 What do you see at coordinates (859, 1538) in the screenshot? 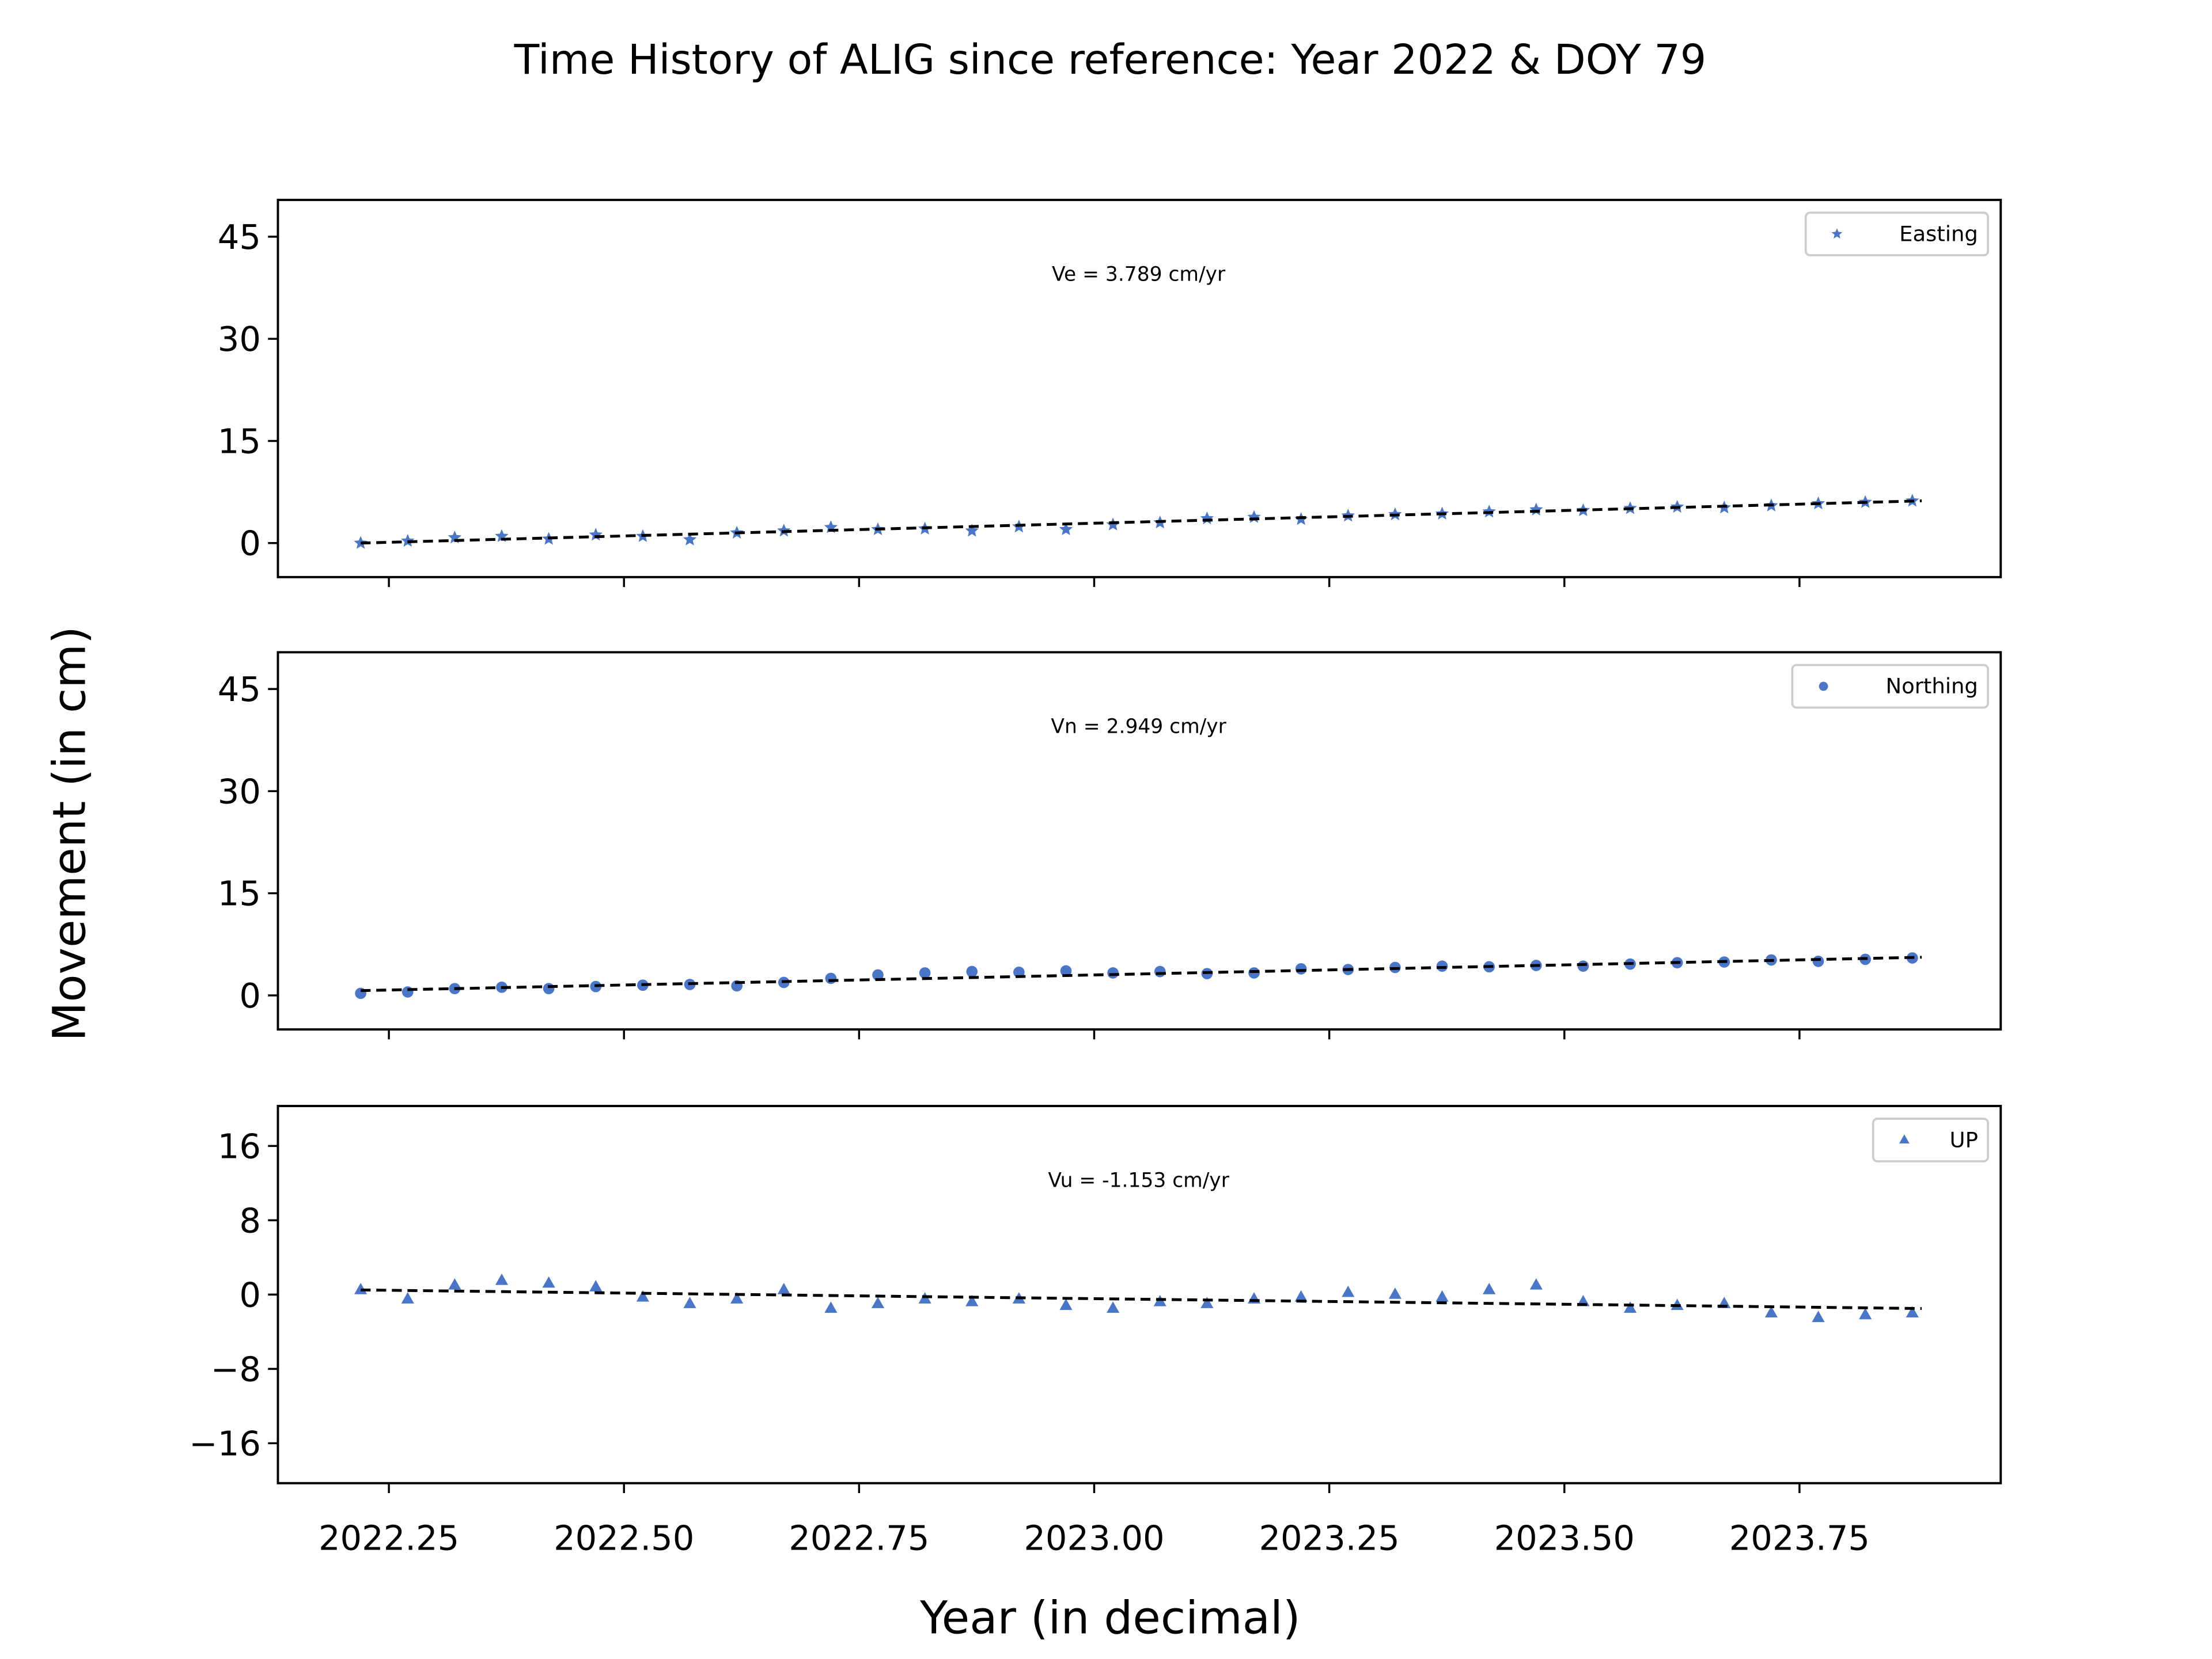
I see `x-tick-label: 2022.75` at bounding box center [859, 1538].